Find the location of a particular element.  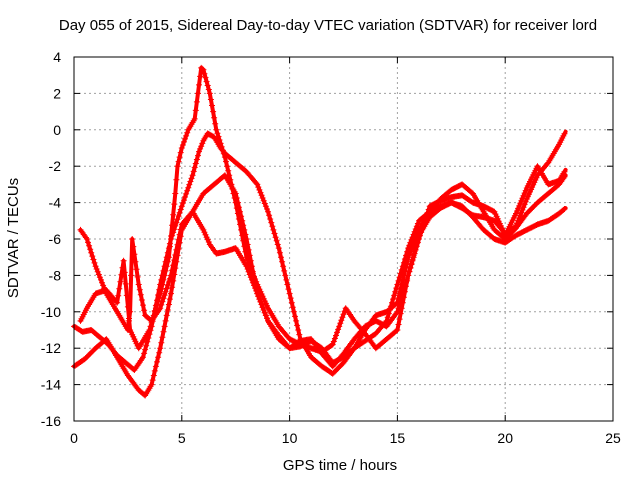

x-tick-label: 10 is located at coordinates (290, 438).